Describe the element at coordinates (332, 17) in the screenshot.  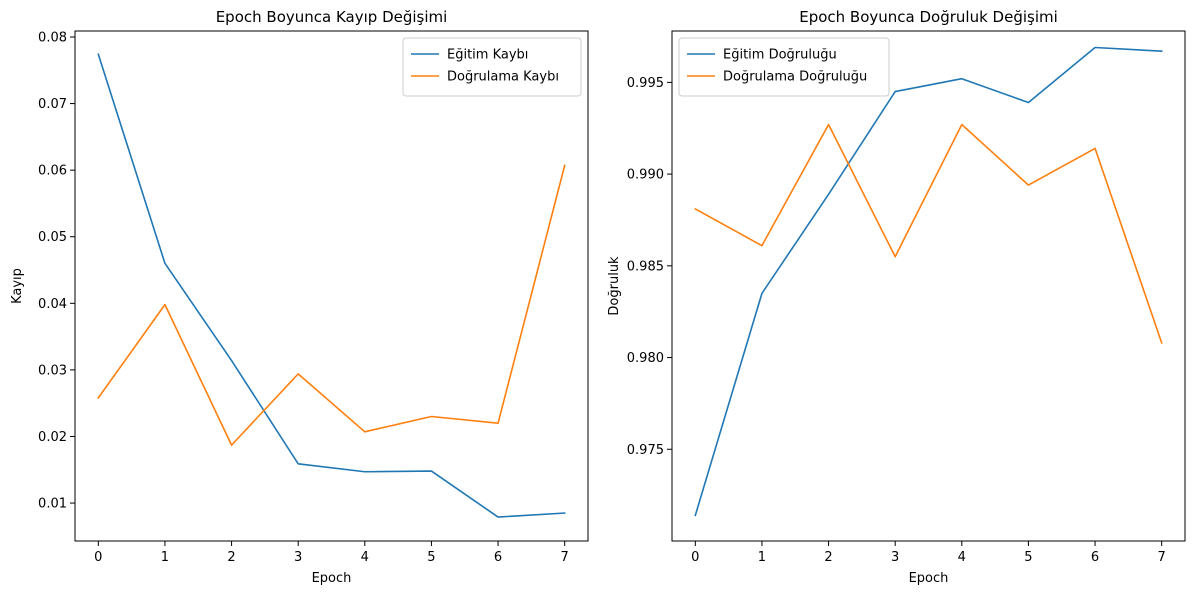
I see `chart-title: Epoch Boyunca Kayıp Değişimi` at that location.